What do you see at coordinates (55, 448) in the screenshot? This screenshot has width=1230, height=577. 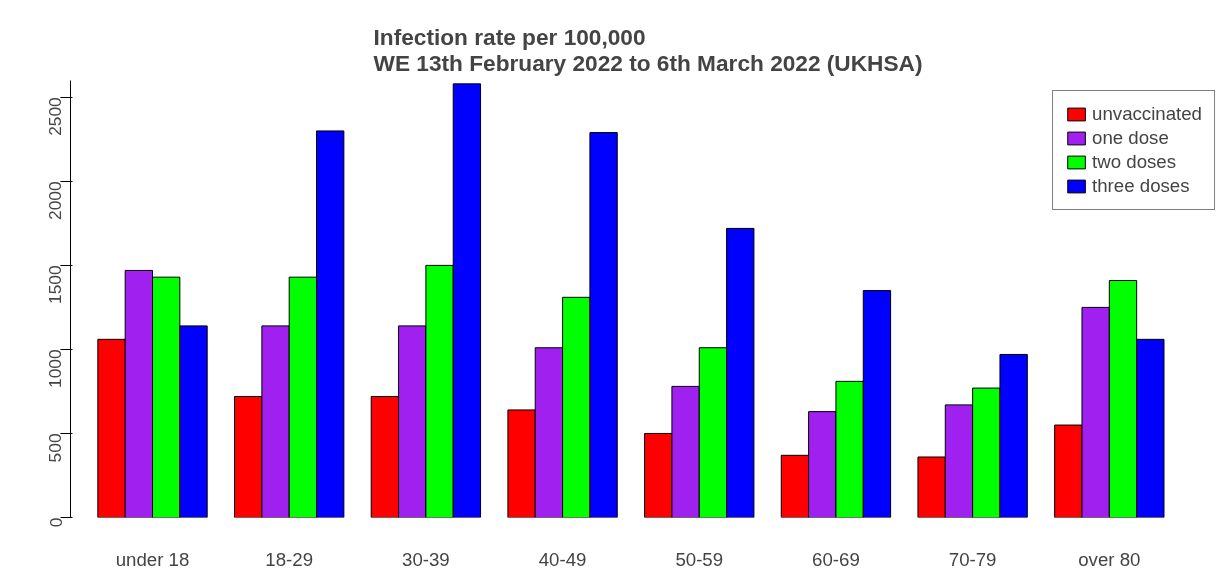 I see `y-tick-label: 500` at bounding box center [55, 448].